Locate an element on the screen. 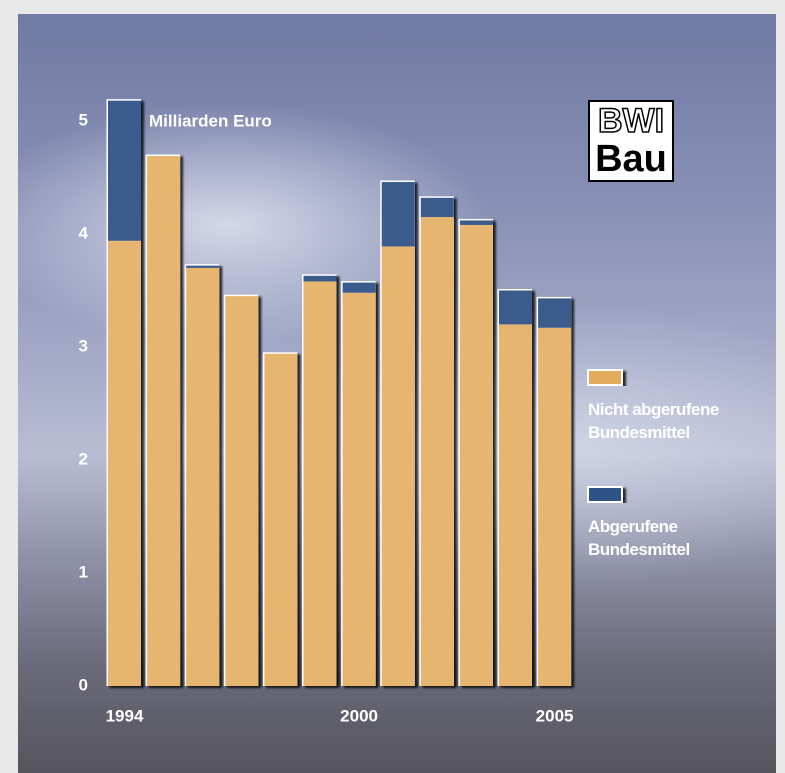  annotation: Milliarden Euro is located at coordinates (210, 120).